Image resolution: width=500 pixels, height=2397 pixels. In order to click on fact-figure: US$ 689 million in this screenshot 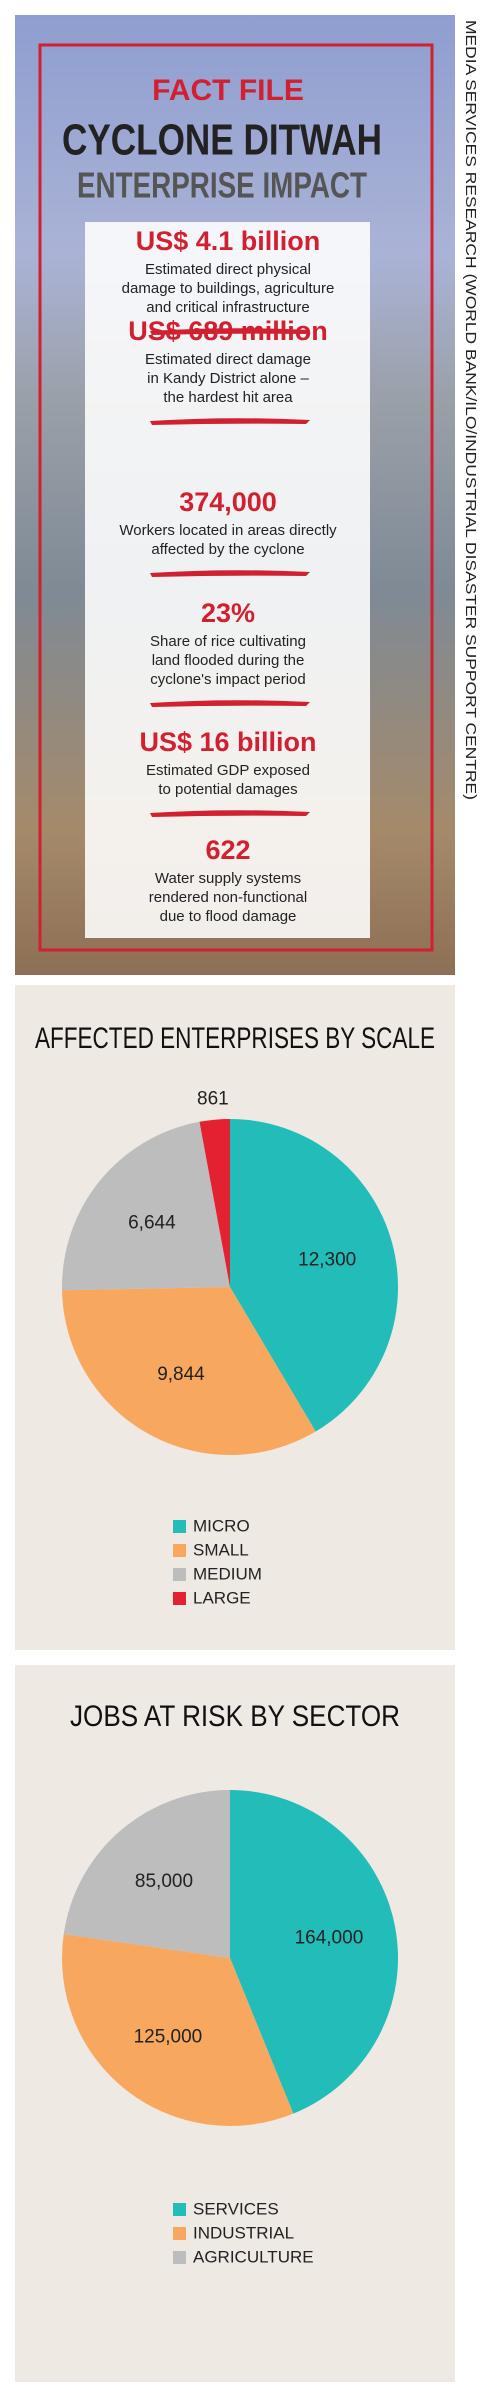, I will do `click(228, 331)`.